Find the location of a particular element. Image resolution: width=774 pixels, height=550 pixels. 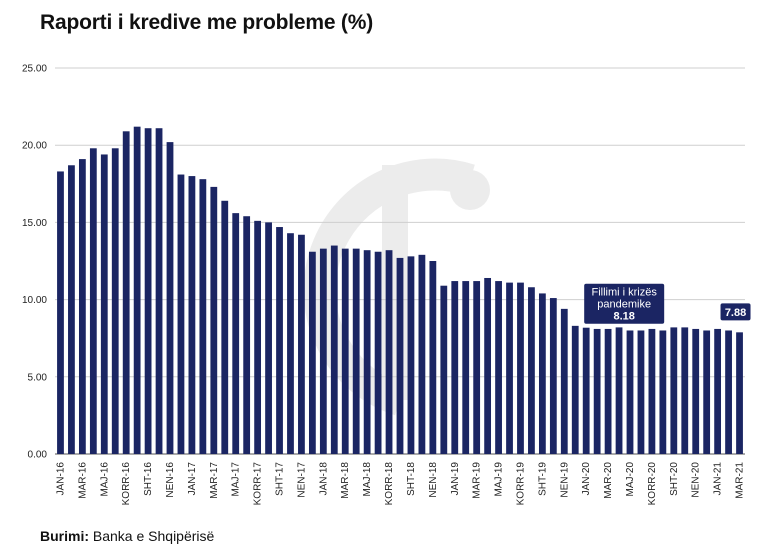

x-tick-label: SHT-16 is located at coordinates (148, 479).